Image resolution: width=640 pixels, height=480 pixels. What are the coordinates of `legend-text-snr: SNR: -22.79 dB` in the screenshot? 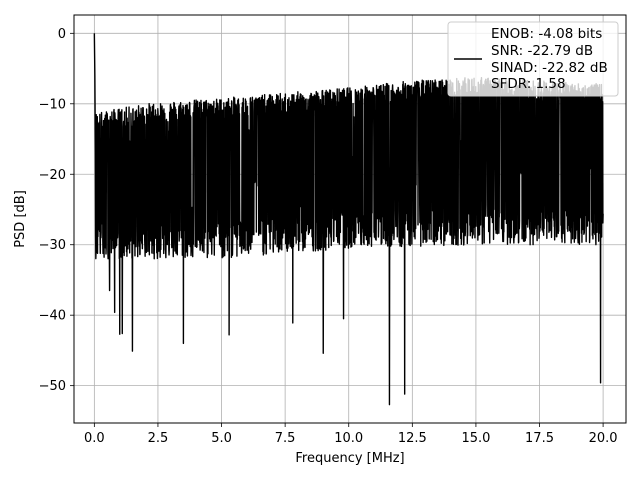 It's located at (542, 51).